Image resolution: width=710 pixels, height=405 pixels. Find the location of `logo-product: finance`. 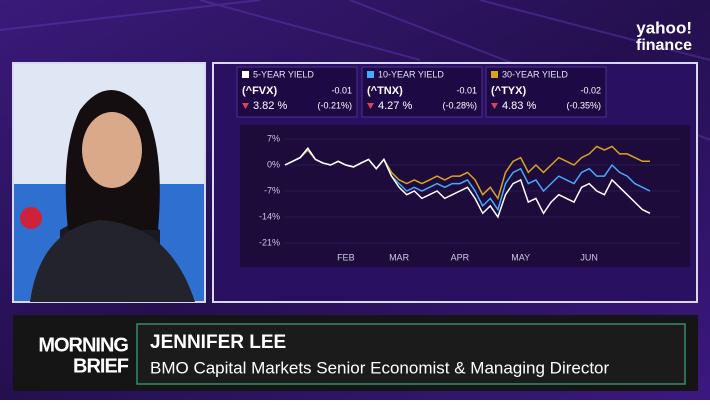

logo-product: finance is located at coordinates (664, 45).